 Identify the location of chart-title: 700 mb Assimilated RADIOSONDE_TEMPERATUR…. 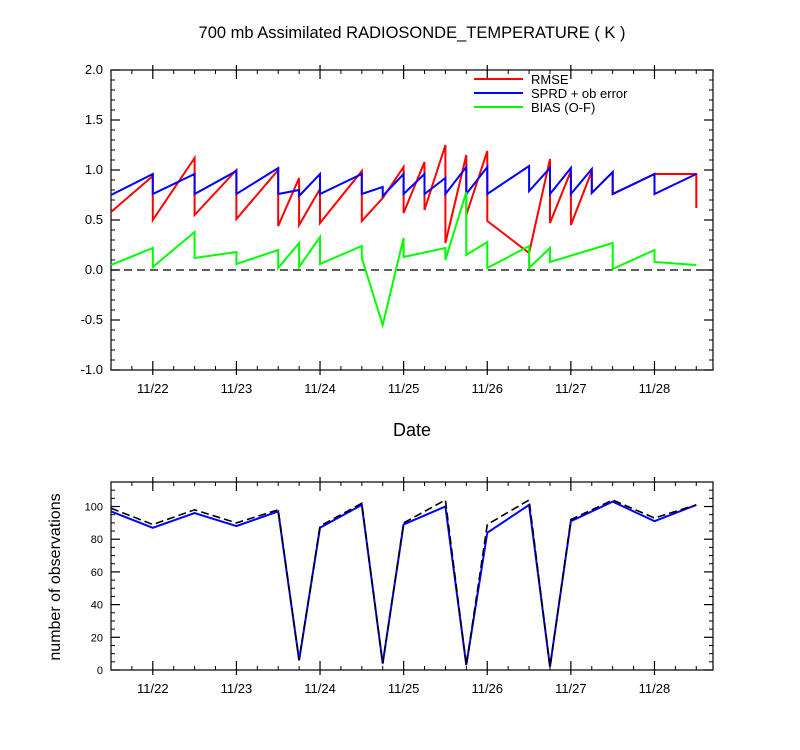
(412, 33).